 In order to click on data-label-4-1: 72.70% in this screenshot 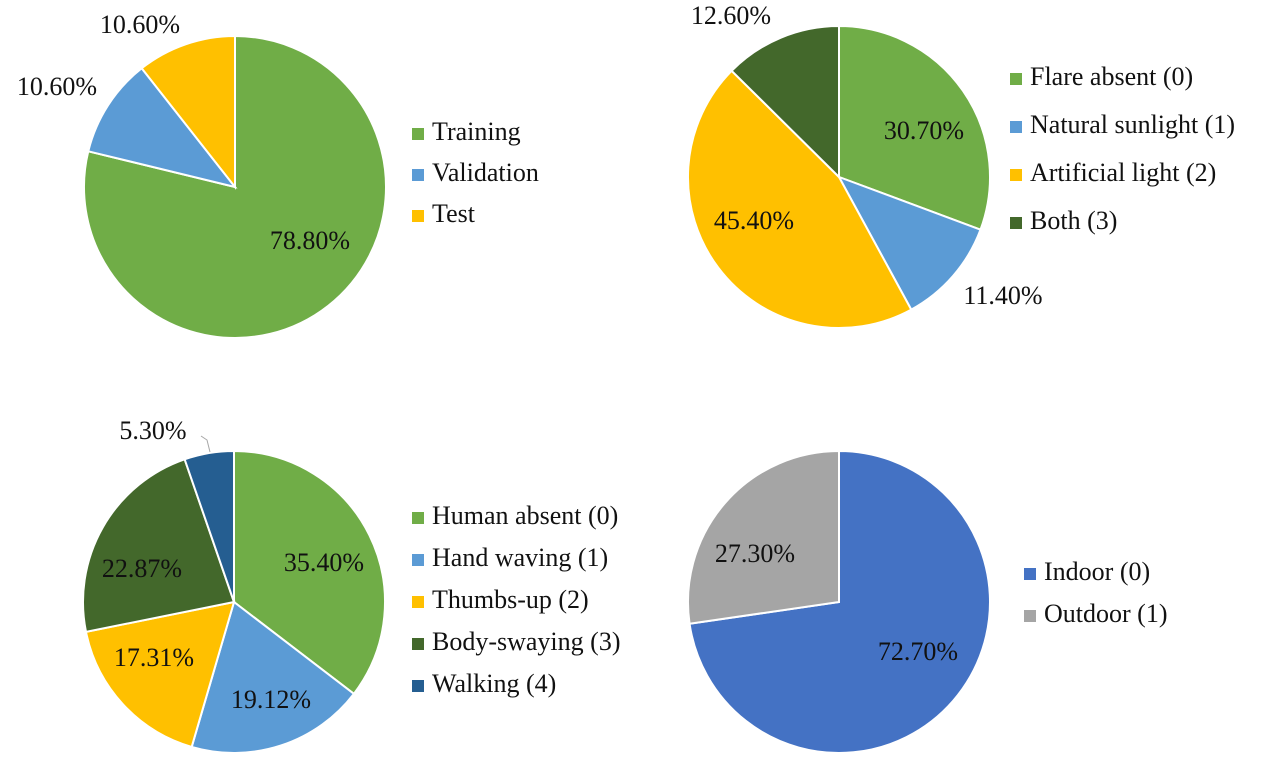, I will do `click(918, 651)`.